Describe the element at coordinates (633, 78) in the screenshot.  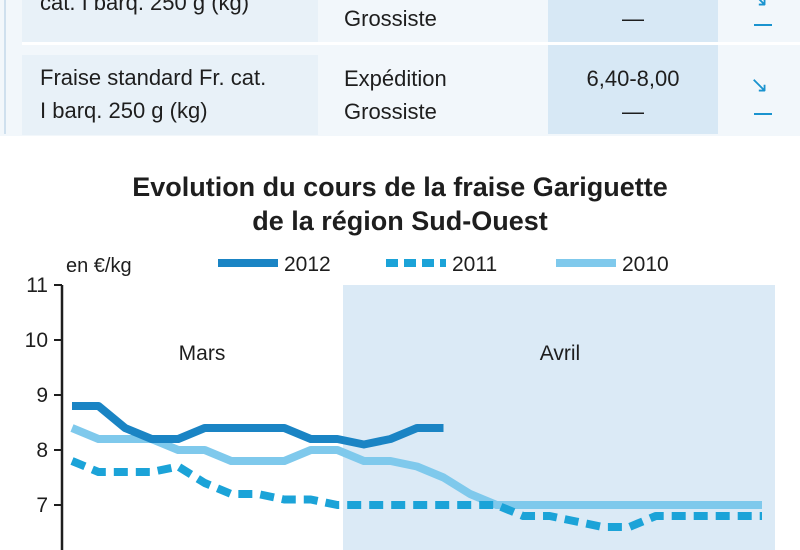
I see `price-cell: 6,40-8,00` at that location.